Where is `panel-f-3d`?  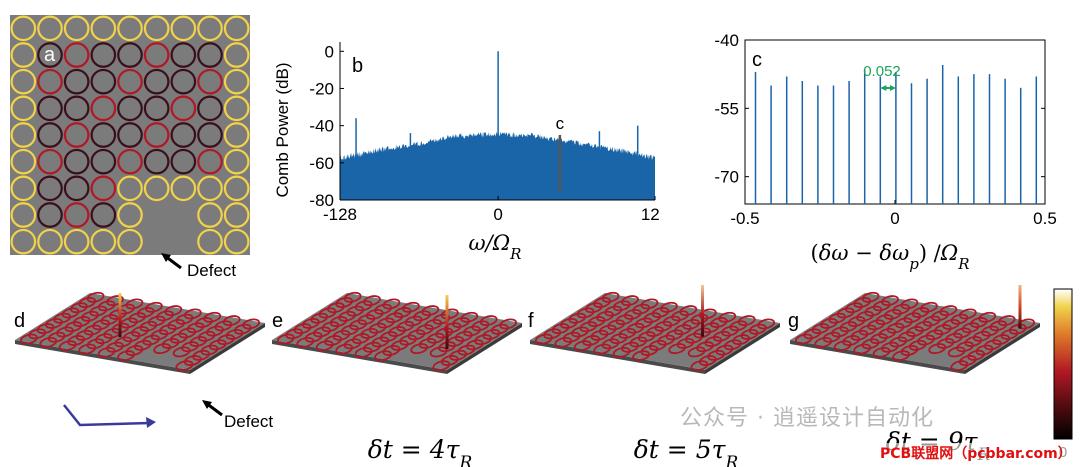 panel-f-3d is located at coordinates (655, 329).